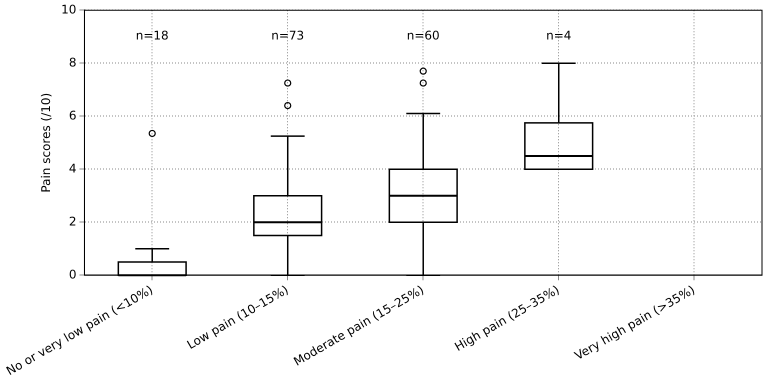 This screenshot has width=770, height=382. What do you see at coordinates (72, 115) in the screenshot?
I see `y-tick-label: 6` at bounding box center [72, 115].